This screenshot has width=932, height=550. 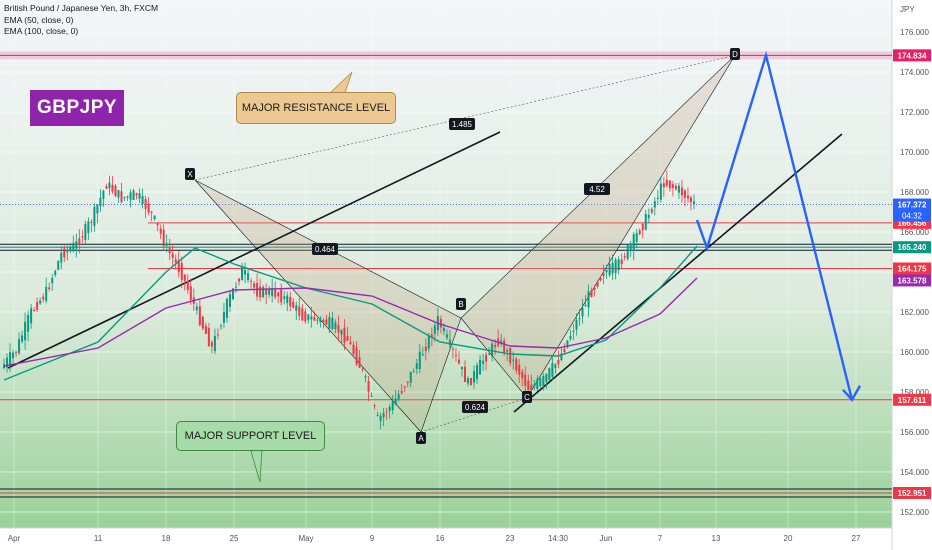 I want to click on ratio-line-xd, so click(x=465, y=118).